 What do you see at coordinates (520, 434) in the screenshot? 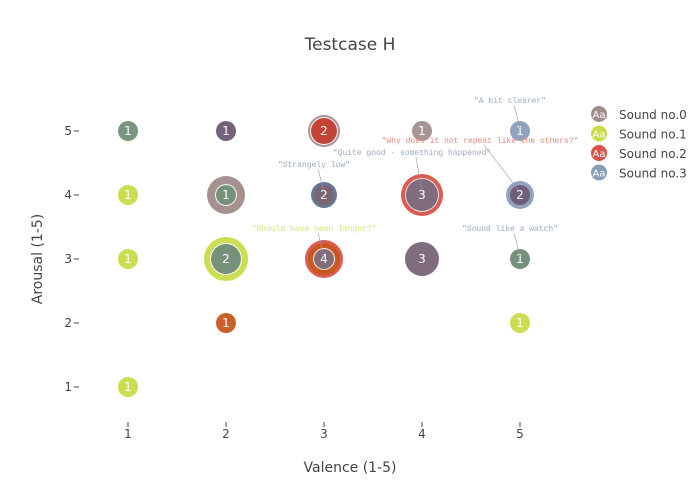
I see `x-tick-label: 5` at bounding box center [520, 434].